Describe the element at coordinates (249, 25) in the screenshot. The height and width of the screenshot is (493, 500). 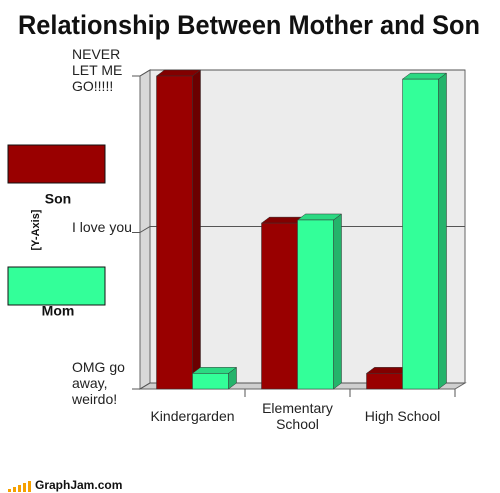
I see `chart-title: Relationship Between Mother and Son` at that location.